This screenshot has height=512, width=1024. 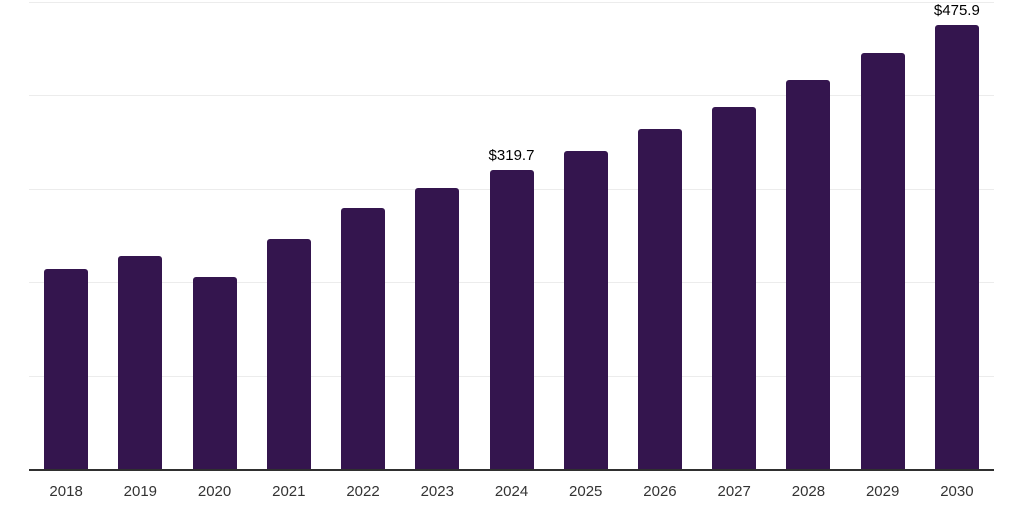 I want to click on x-tick-label-2018: 2018, so click(x=66, y=491).